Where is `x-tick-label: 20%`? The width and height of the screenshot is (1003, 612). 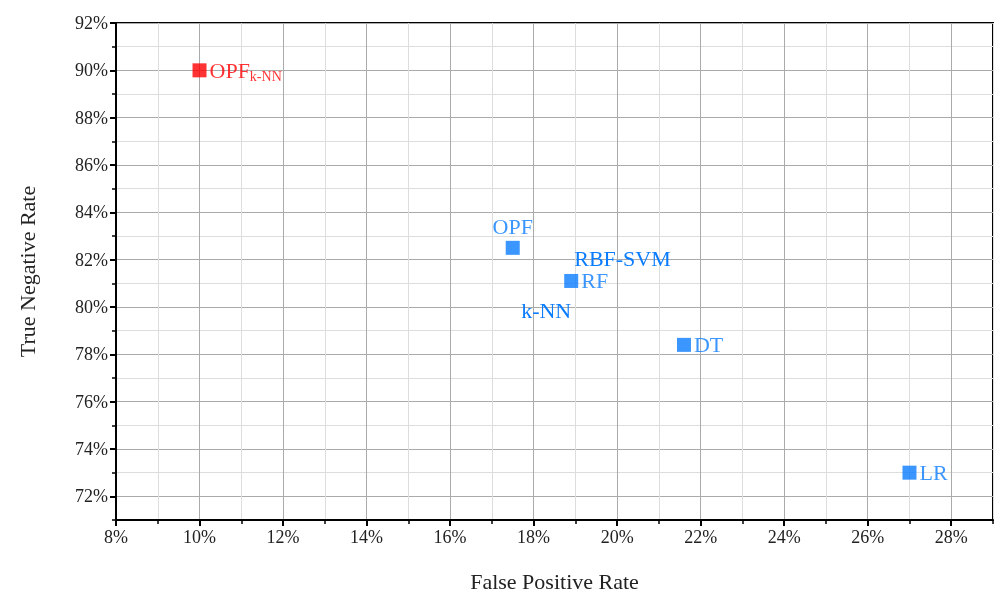 x-tick-label: 20% is located at coordinates (617, 537).